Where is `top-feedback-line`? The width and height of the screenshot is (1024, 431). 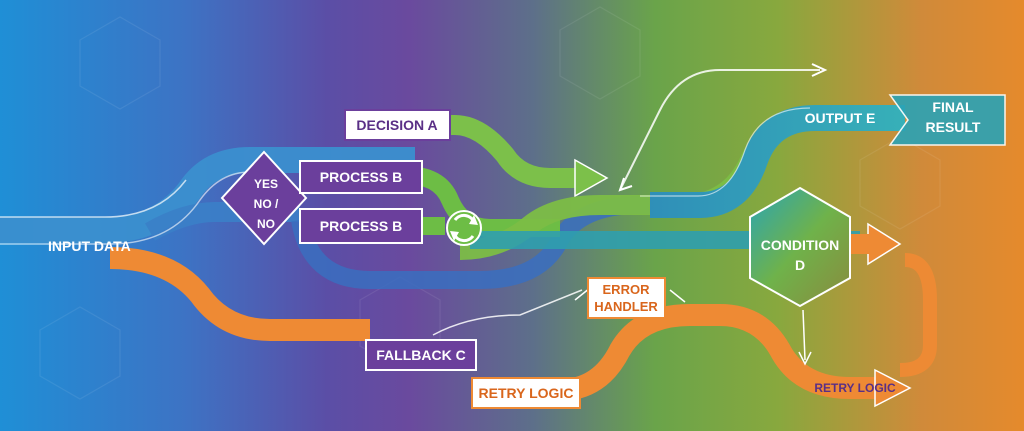 top-feedback-line is located at coordinates (719, 130).